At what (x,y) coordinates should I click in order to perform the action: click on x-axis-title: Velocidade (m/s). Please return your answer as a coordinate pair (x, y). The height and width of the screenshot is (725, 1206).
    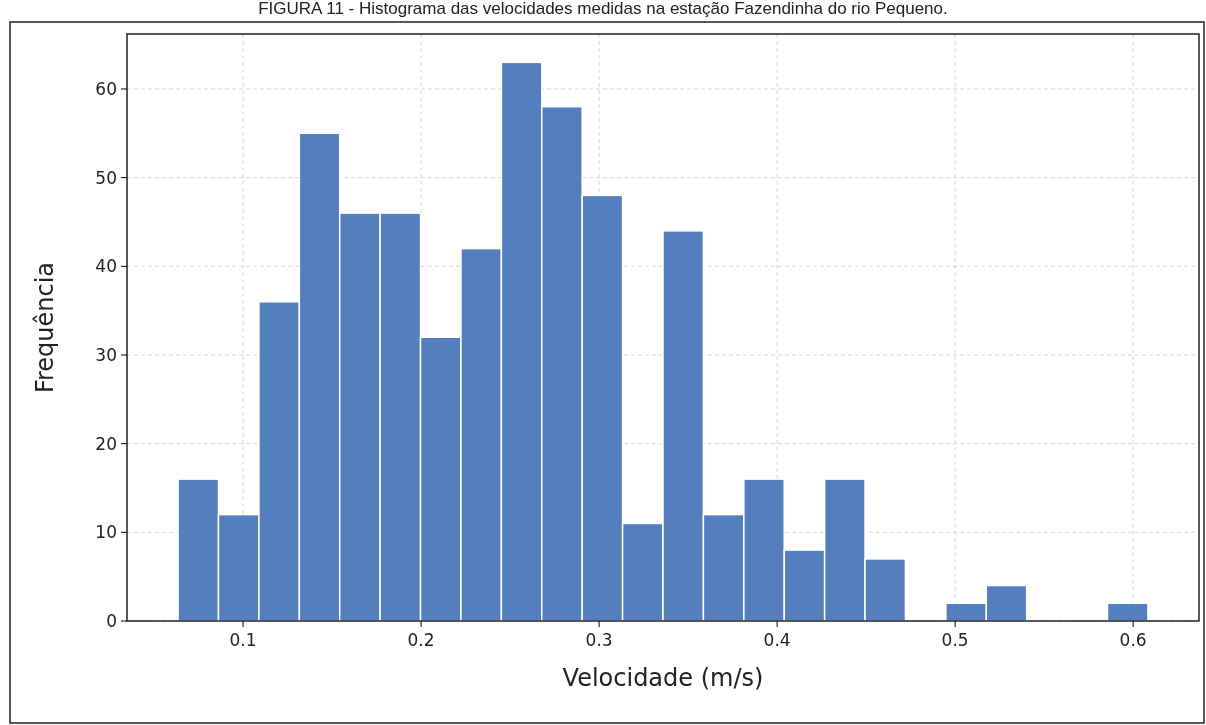
    Looking at the image, I should click on (663, 678).